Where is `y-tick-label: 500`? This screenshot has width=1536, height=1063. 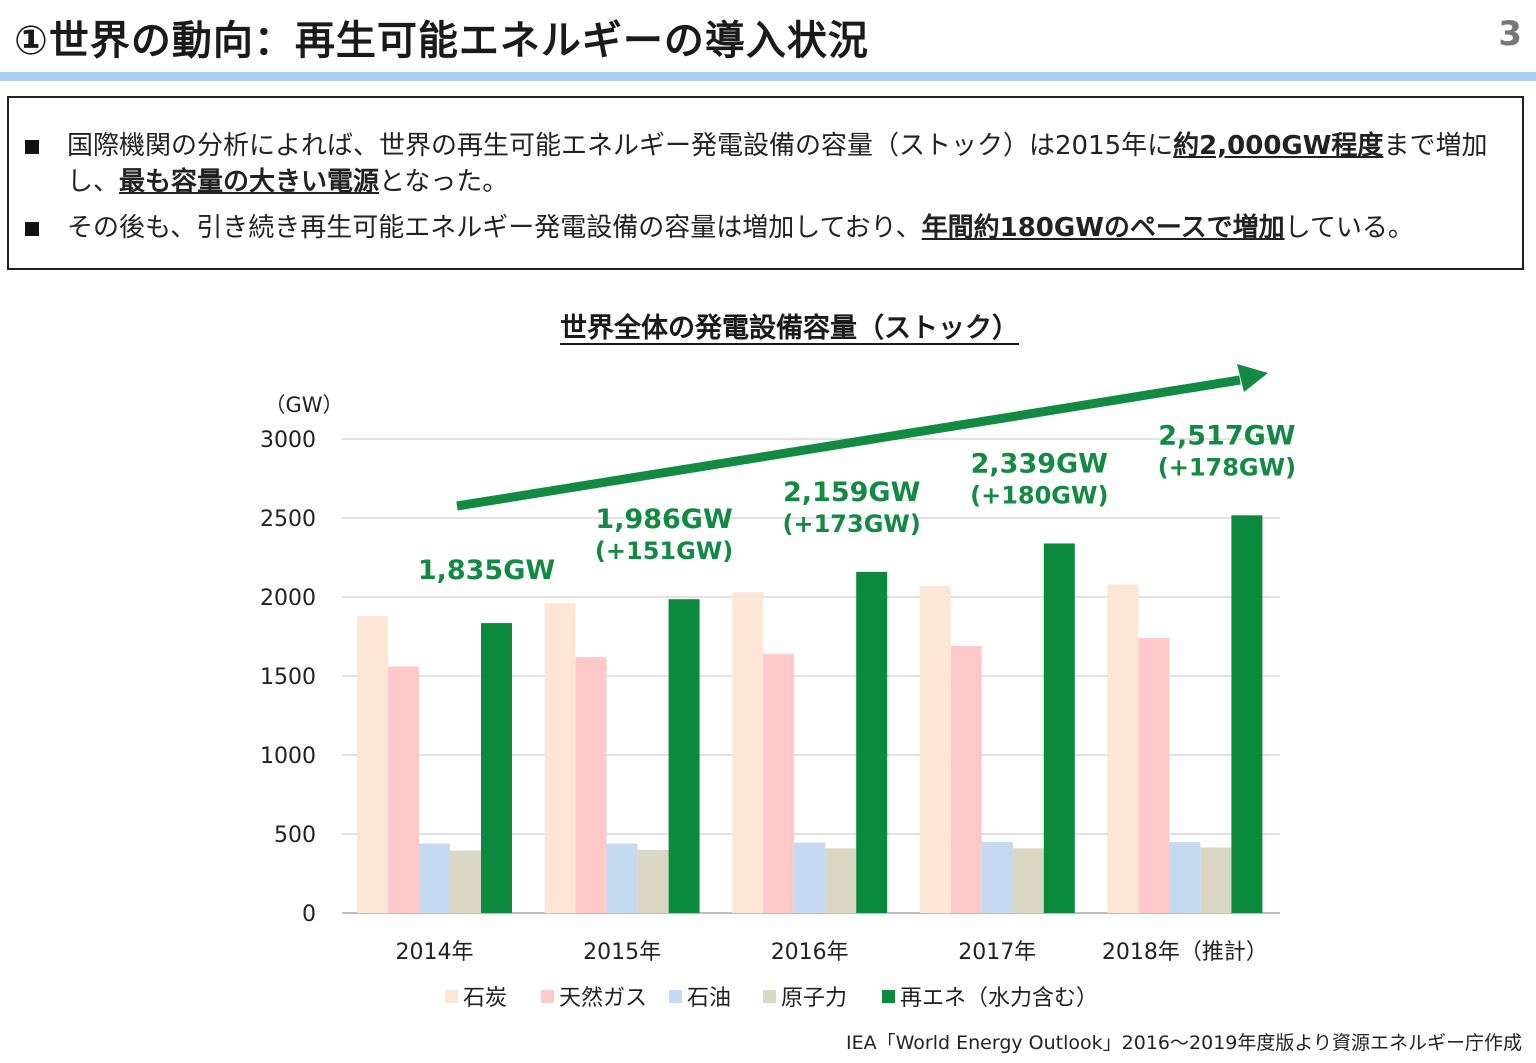
y-tick-label: 500 is located at coordinates (295, 835).